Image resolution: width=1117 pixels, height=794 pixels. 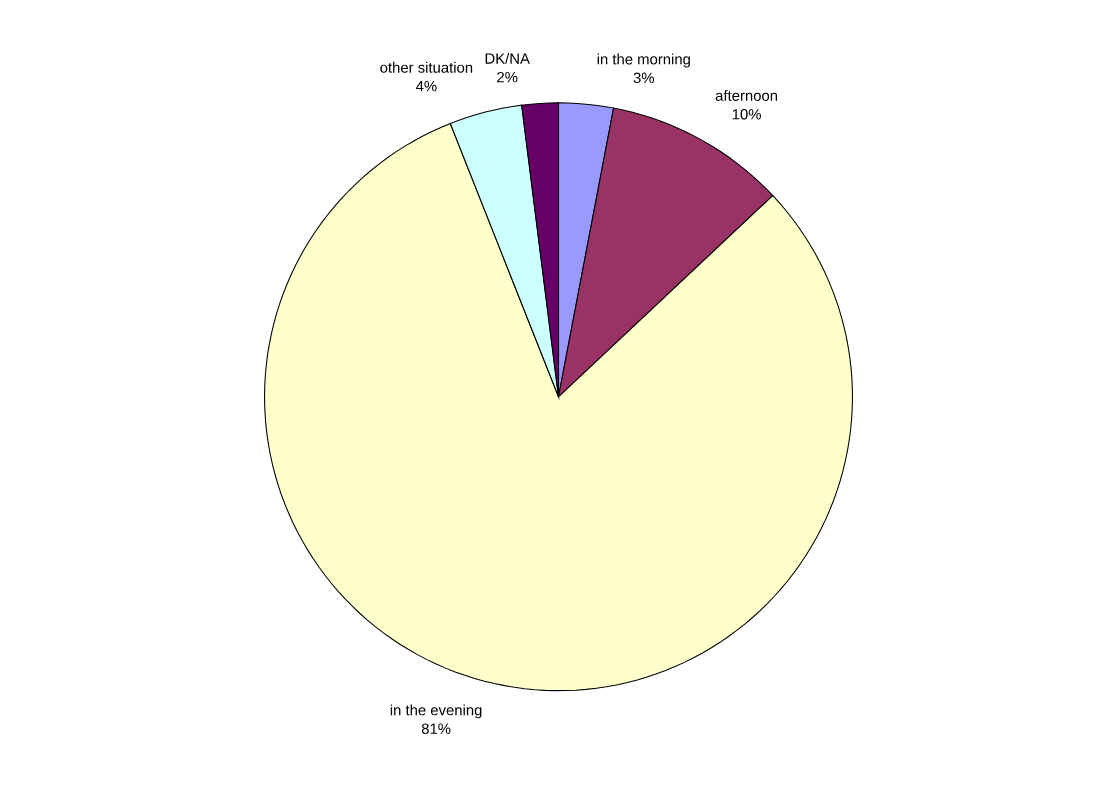 I want to click on slice-label: other situation, so click(x=426, y=68).